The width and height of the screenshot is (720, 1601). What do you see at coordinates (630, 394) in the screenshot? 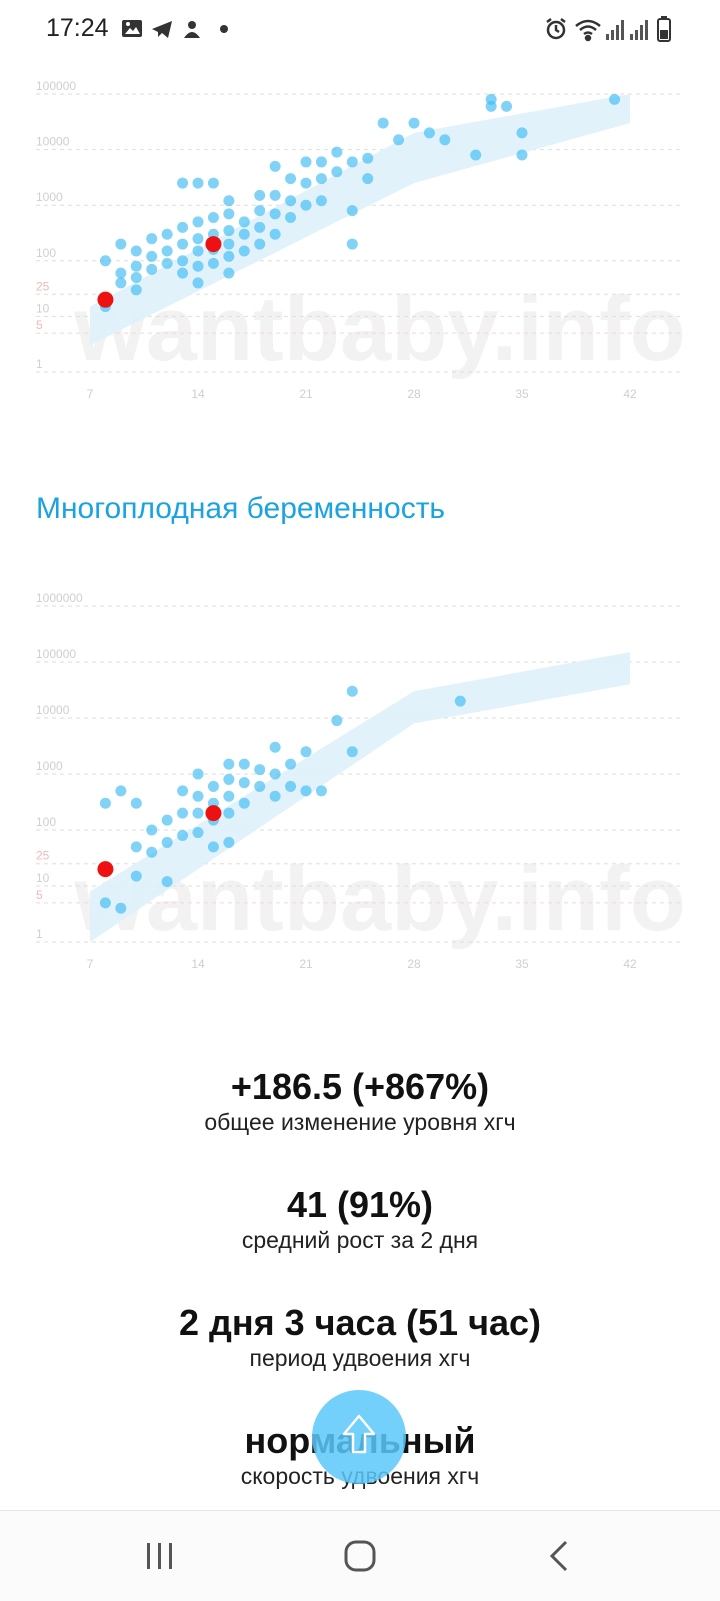
I see `x-tick-label: 42` at bounding box center [630, 394].